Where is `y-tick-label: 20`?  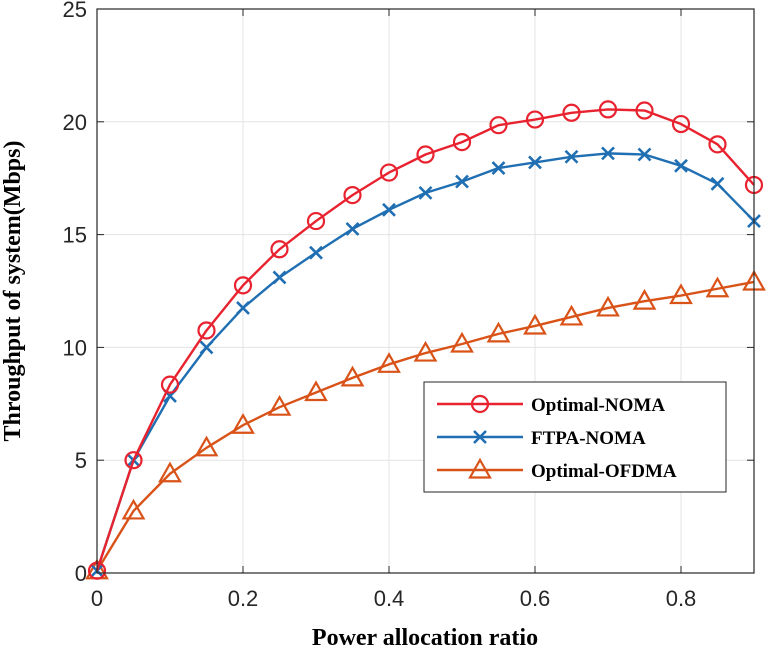 y-tick-label: 20 is located at coordinates (75, 122).